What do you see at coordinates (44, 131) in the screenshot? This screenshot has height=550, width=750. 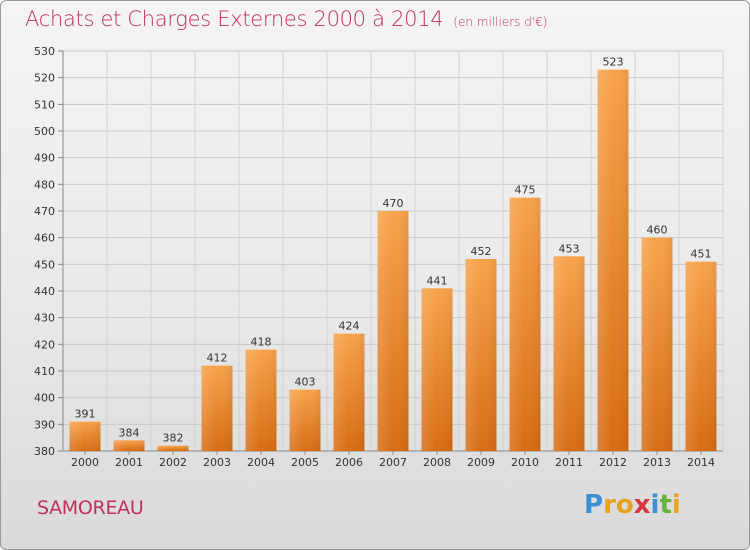 I see `y-tick-label: 500` at bounding box center [44, 131].